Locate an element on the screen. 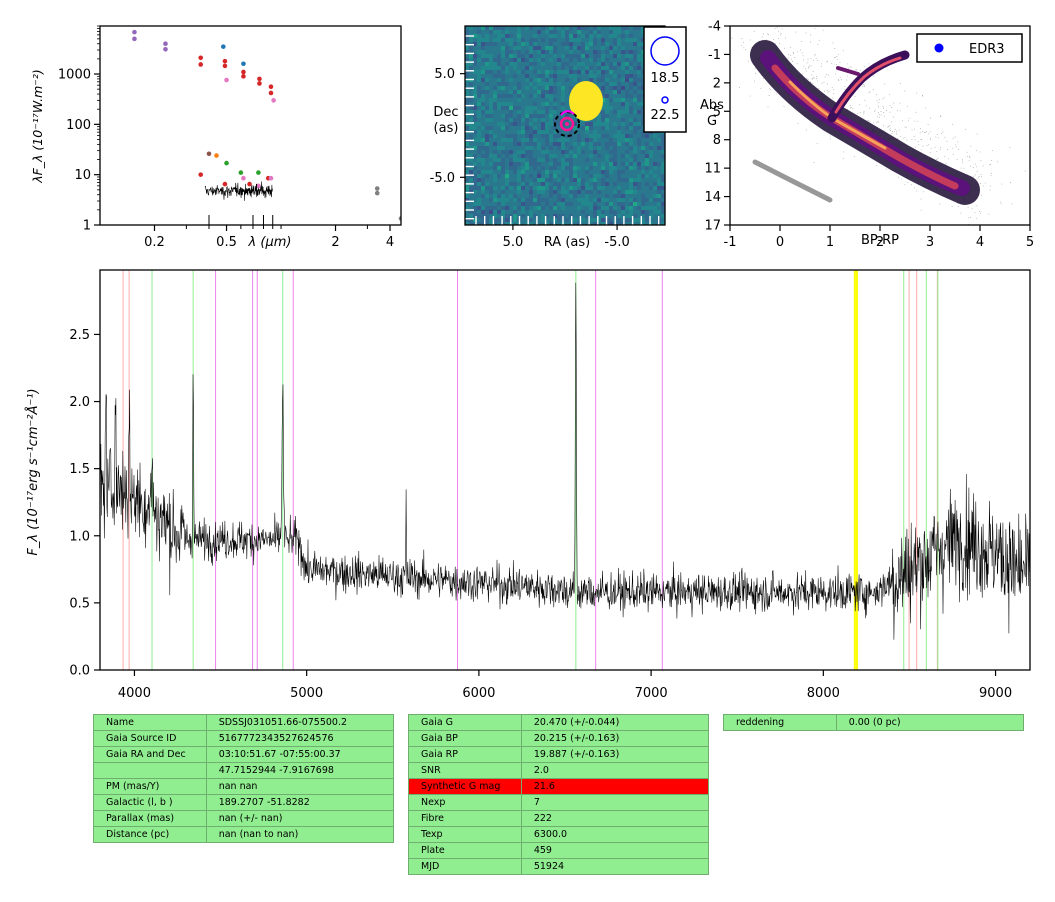 The image size is (1055, 902). table-cell-label: reddening is located at coordinates (780, 722).